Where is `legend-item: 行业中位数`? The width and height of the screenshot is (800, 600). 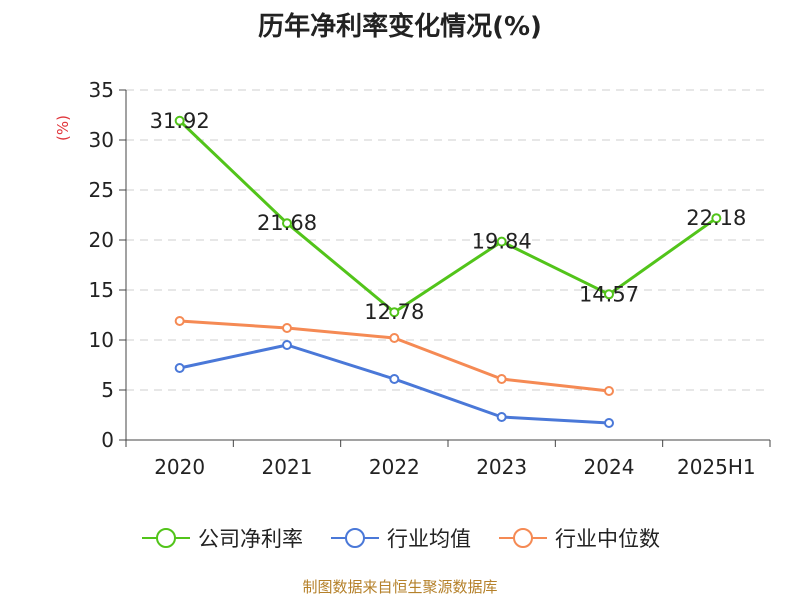
legend-item: 行业中位数 is located at coordinates (578, 538).